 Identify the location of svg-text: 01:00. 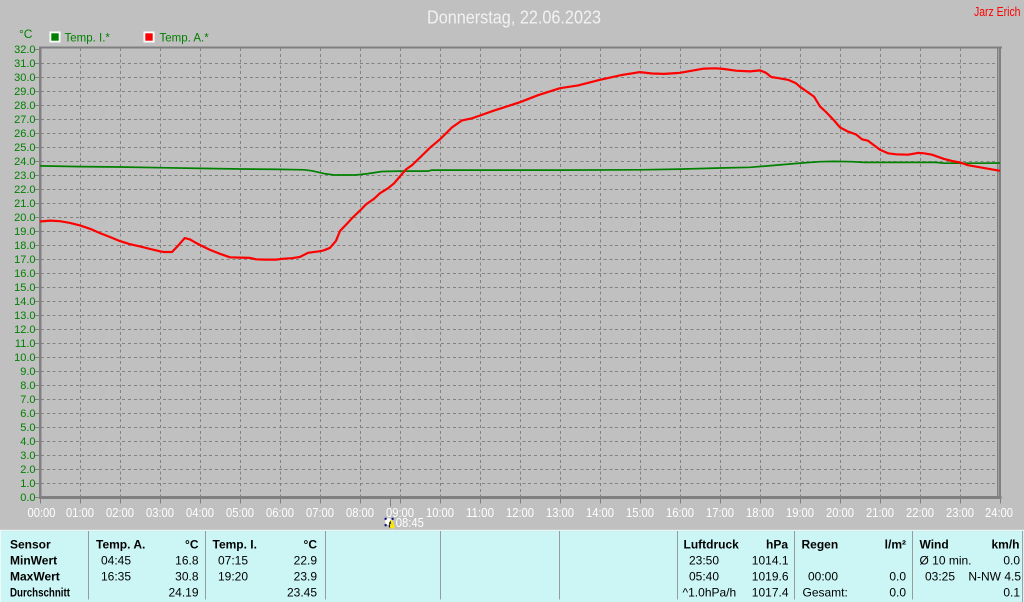
(80, 513).